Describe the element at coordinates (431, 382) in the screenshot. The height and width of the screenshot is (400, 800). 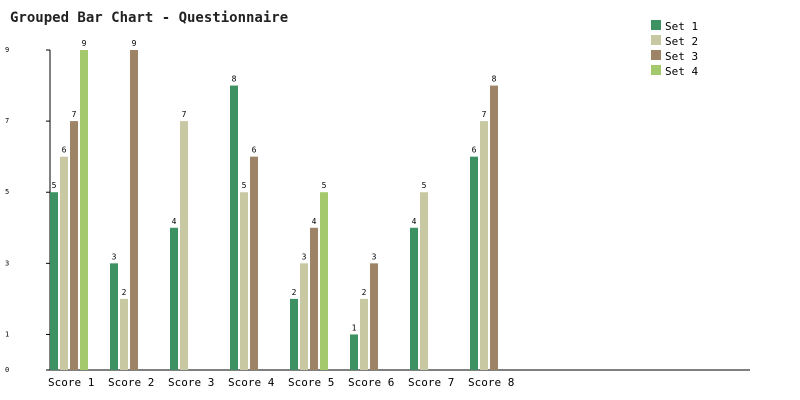
I see `x-tick-label: Score 7` at that location.